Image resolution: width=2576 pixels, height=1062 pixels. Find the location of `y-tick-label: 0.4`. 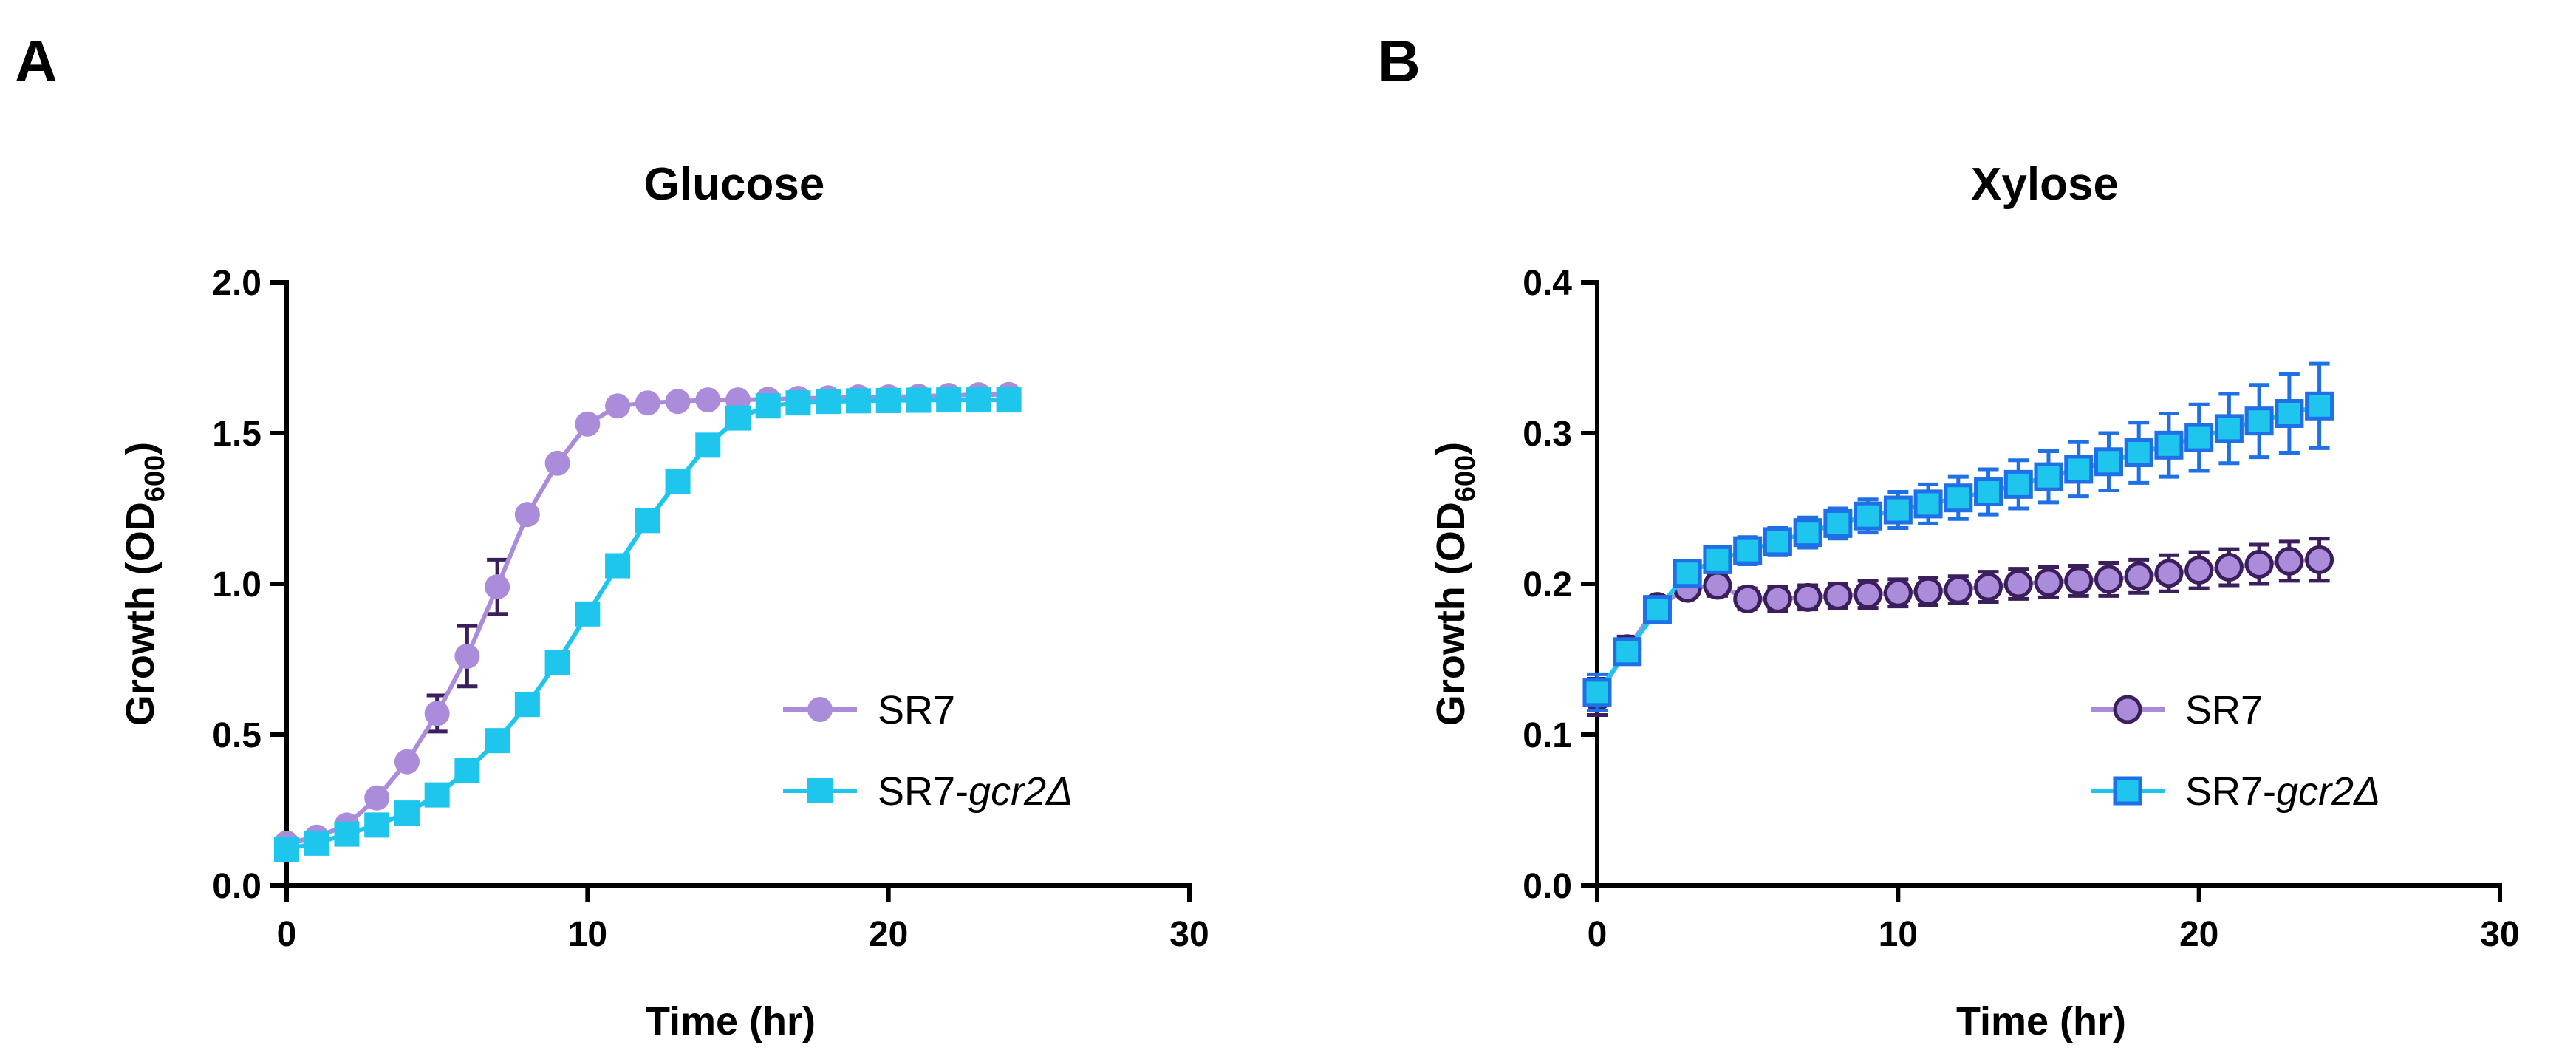

y-tick-label: 0.4 is located at coordinates (1548, 283).